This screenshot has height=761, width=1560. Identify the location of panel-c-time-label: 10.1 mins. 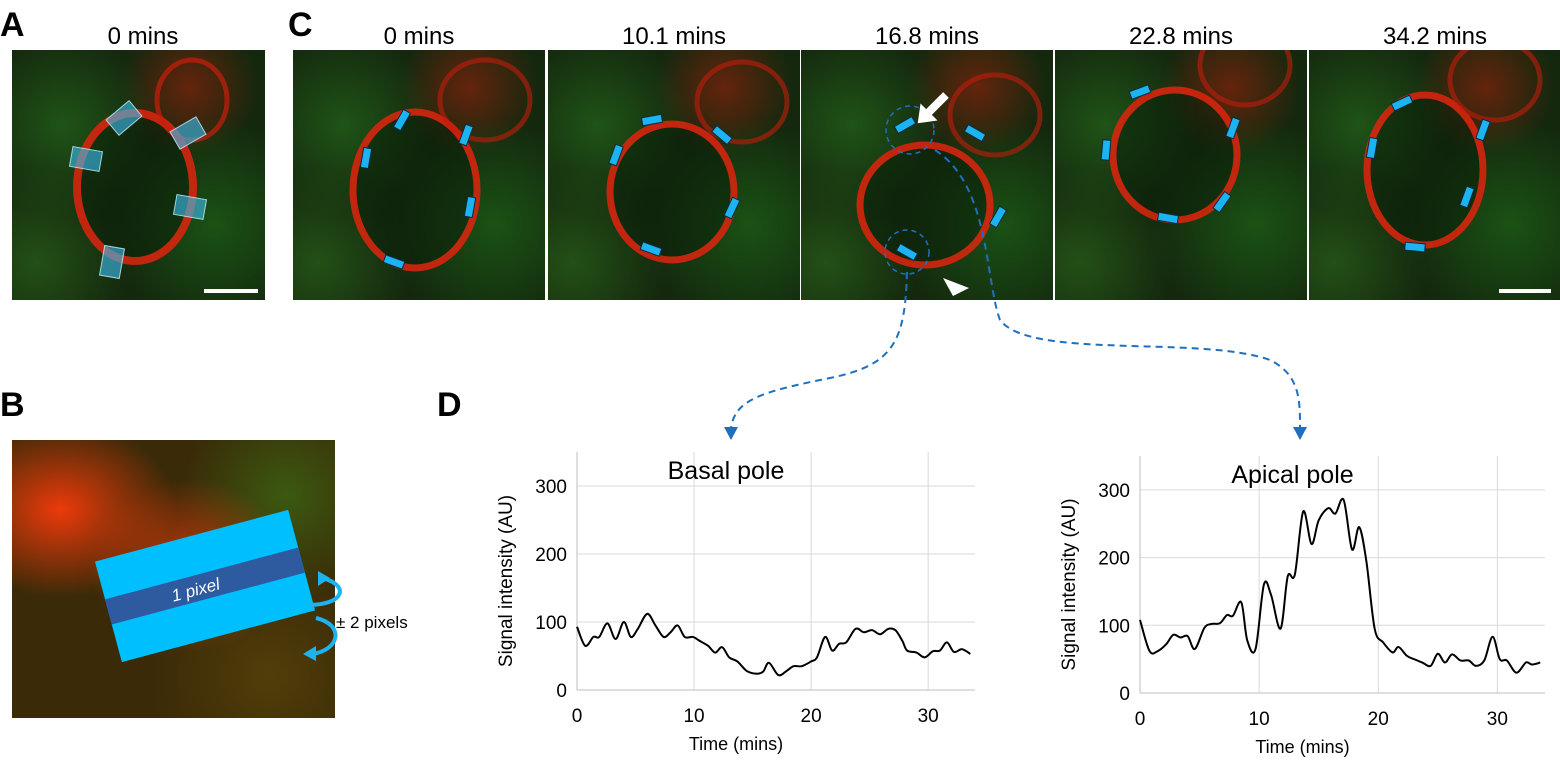
(674, 36).